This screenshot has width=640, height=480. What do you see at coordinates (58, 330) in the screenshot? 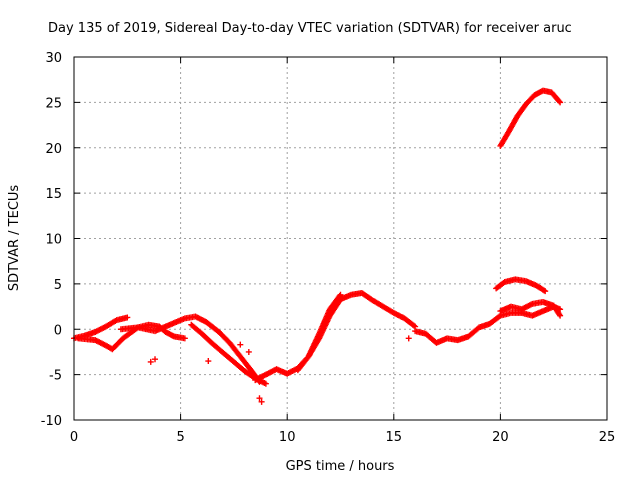
I see `y-tick-label: 0` at bounding box center [58, 330].